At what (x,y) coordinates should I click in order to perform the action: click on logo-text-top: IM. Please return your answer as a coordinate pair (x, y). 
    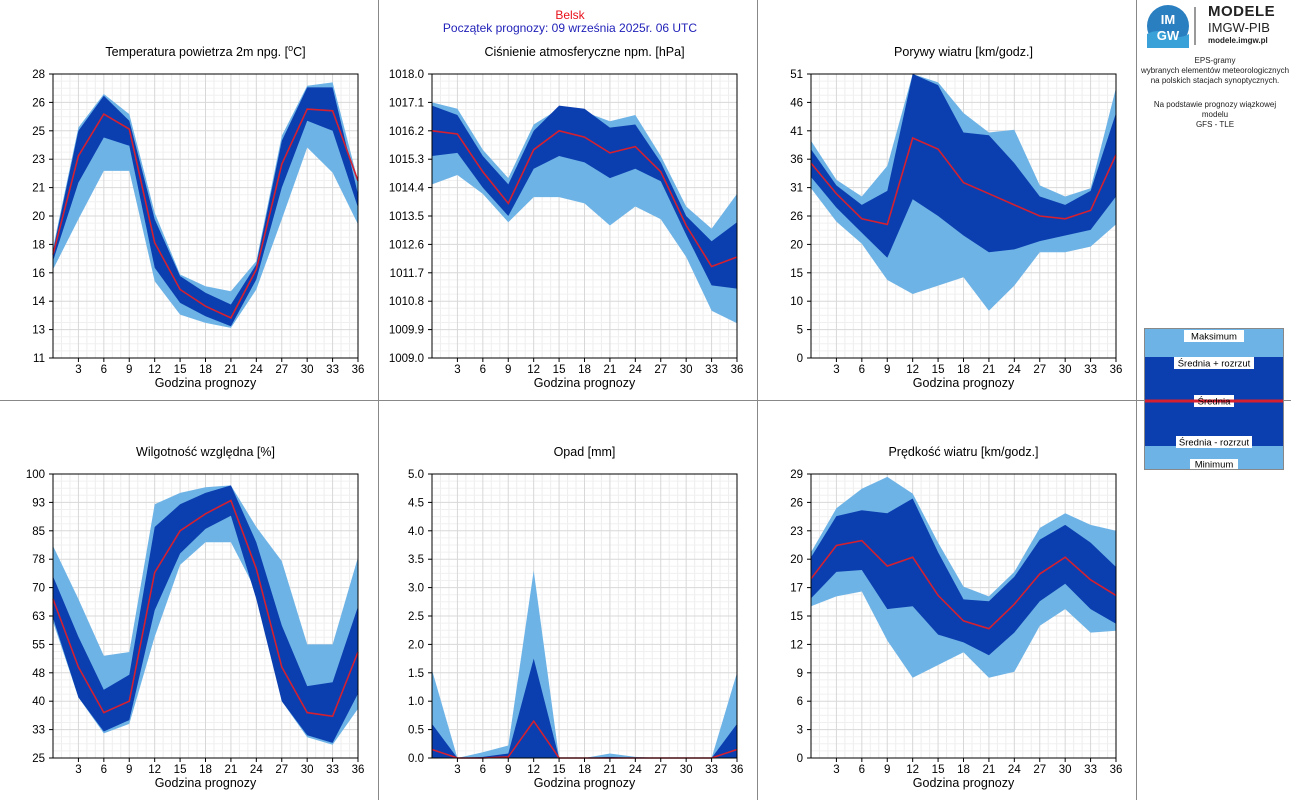
    Looking at the image, I should click on (1168, 19).